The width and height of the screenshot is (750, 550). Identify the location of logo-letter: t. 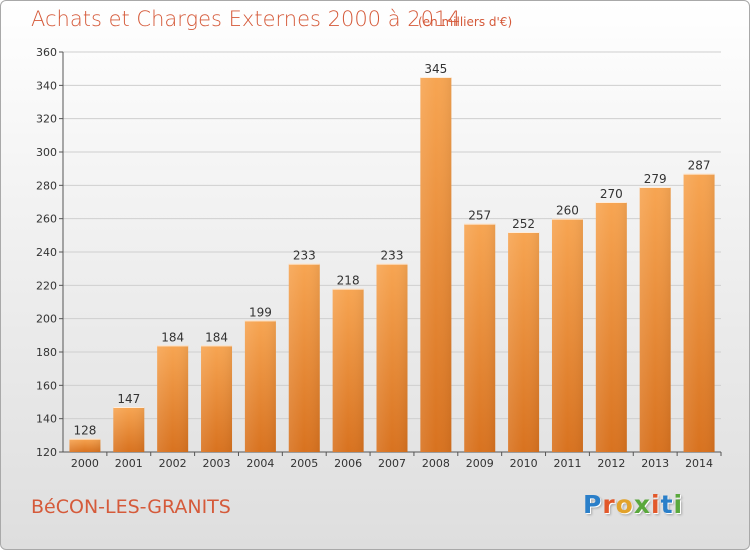
(667, 504).